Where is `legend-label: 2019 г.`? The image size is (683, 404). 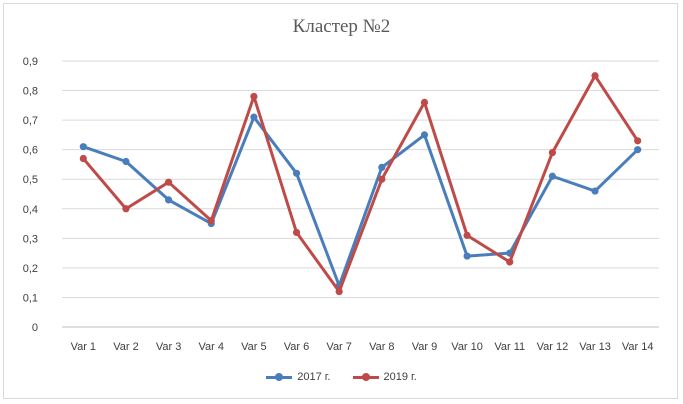 legend-label: 2019 г. is located at coordinates (400, 377).